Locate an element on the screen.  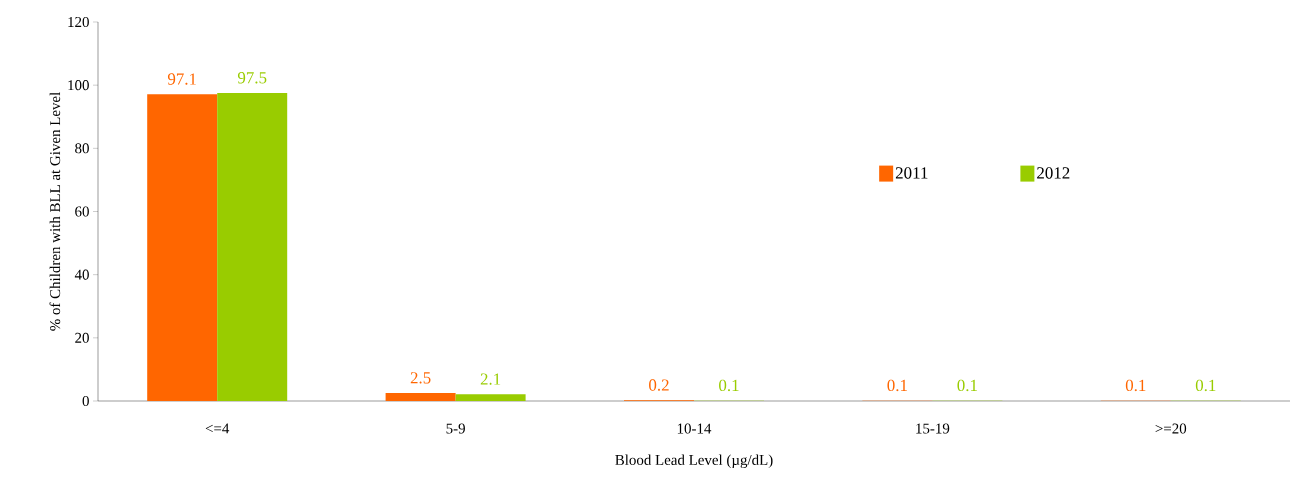
data-label: 0.2 is located at coordinates (659, 385).